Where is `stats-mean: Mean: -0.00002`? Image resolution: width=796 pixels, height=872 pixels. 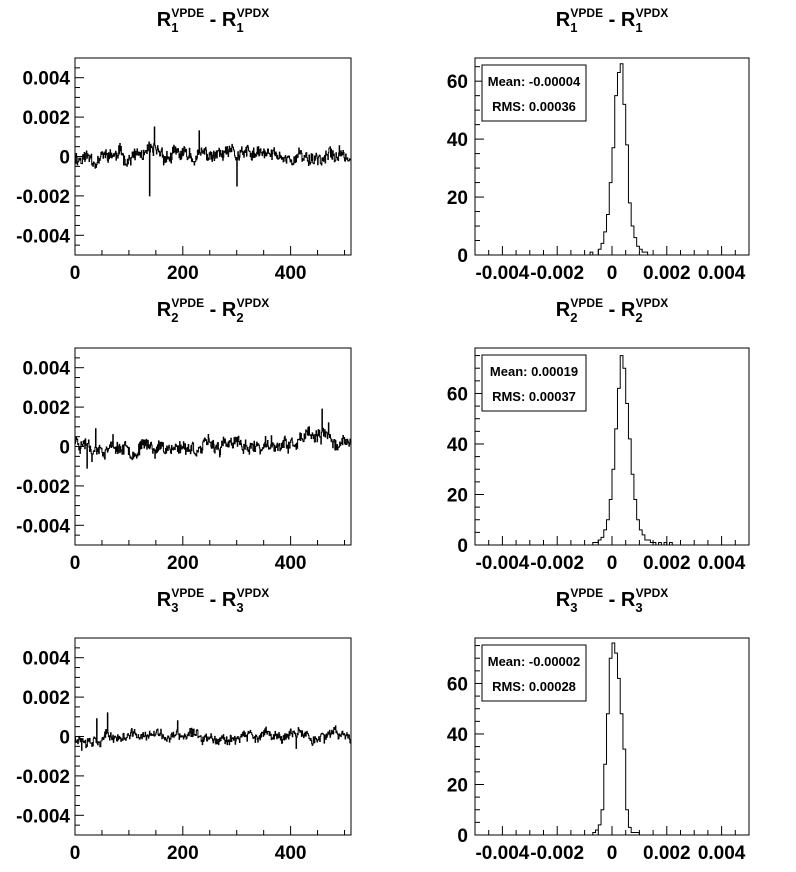 stats-mean: Mean: -0.00002 is located at coordinates (534, 661).